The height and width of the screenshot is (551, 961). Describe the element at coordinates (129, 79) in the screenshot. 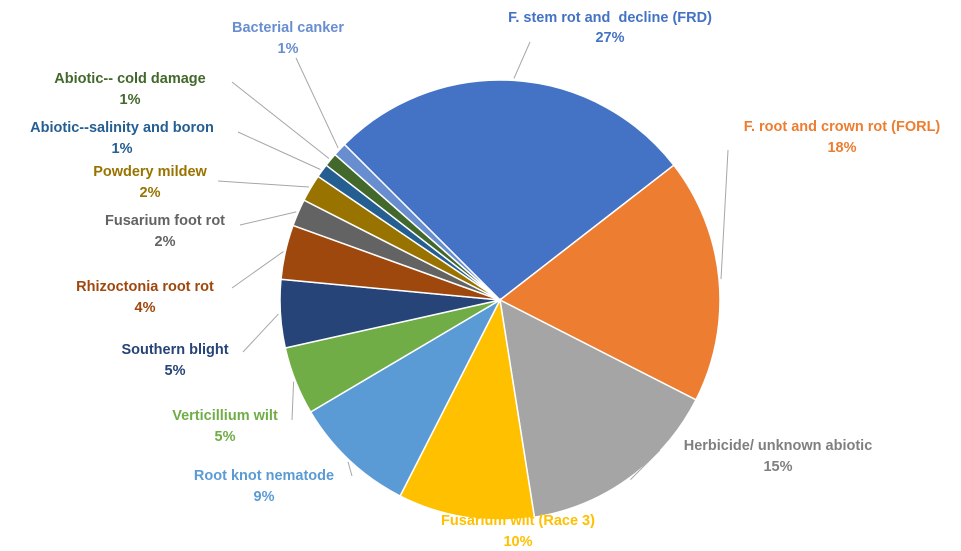

I see `slice-label: Abiotic-- cold damage` at that location.